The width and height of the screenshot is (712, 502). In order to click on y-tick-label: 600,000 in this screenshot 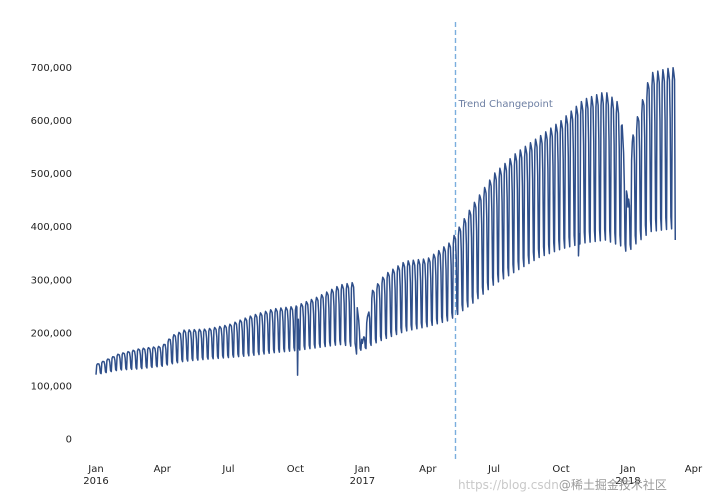, I will do `click(51, 121)`.